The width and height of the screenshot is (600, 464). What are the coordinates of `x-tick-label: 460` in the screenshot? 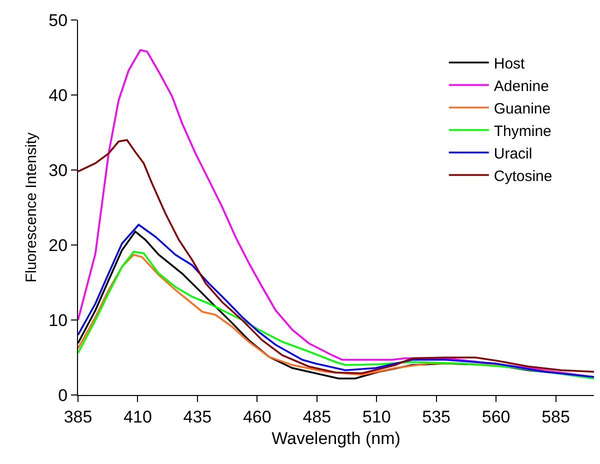 It's located at (257, 416).